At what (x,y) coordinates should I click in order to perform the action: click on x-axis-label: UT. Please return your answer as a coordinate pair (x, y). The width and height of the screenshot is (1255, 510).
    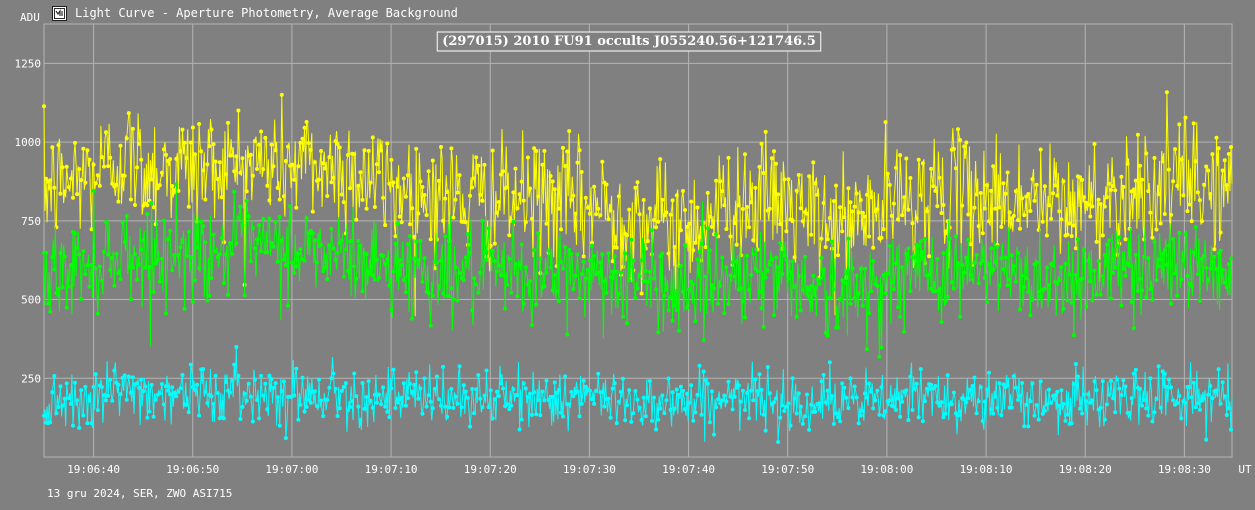
    Looking at the image, I should click on (1245, 469).